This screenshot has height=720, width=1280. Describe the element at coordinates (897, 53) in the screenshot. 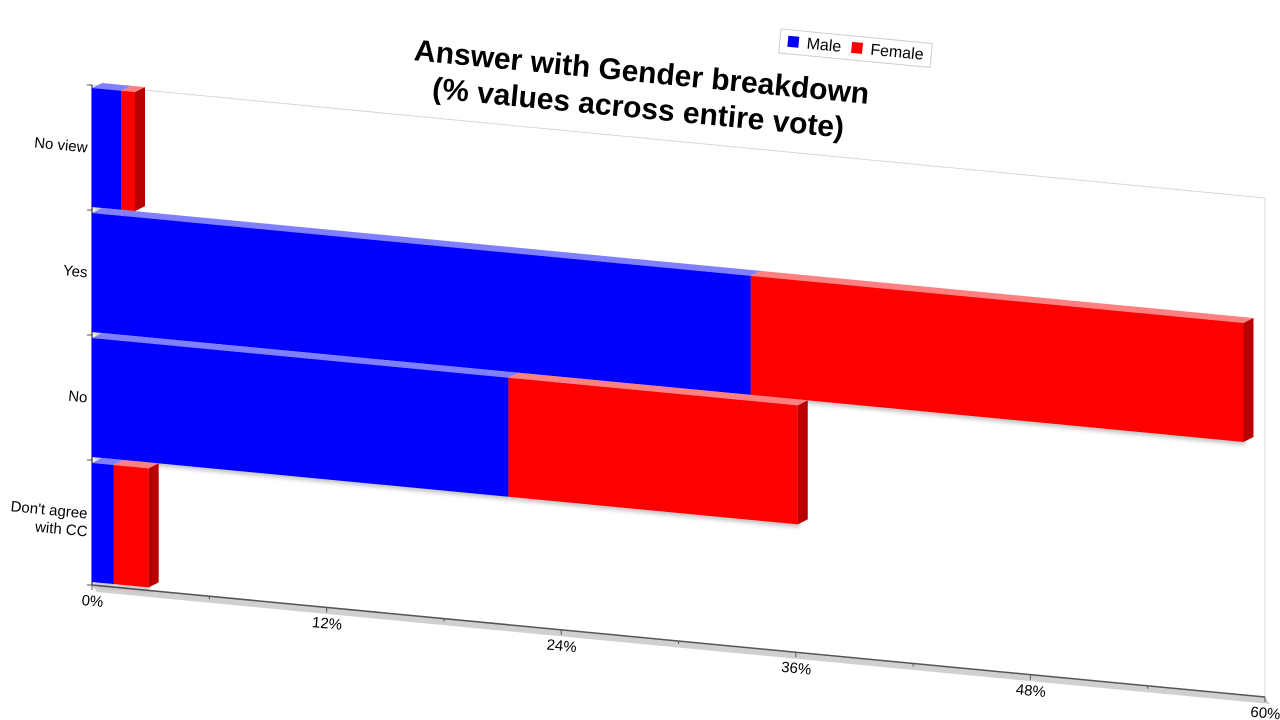

I see `legend-label-female: Female` at that location.